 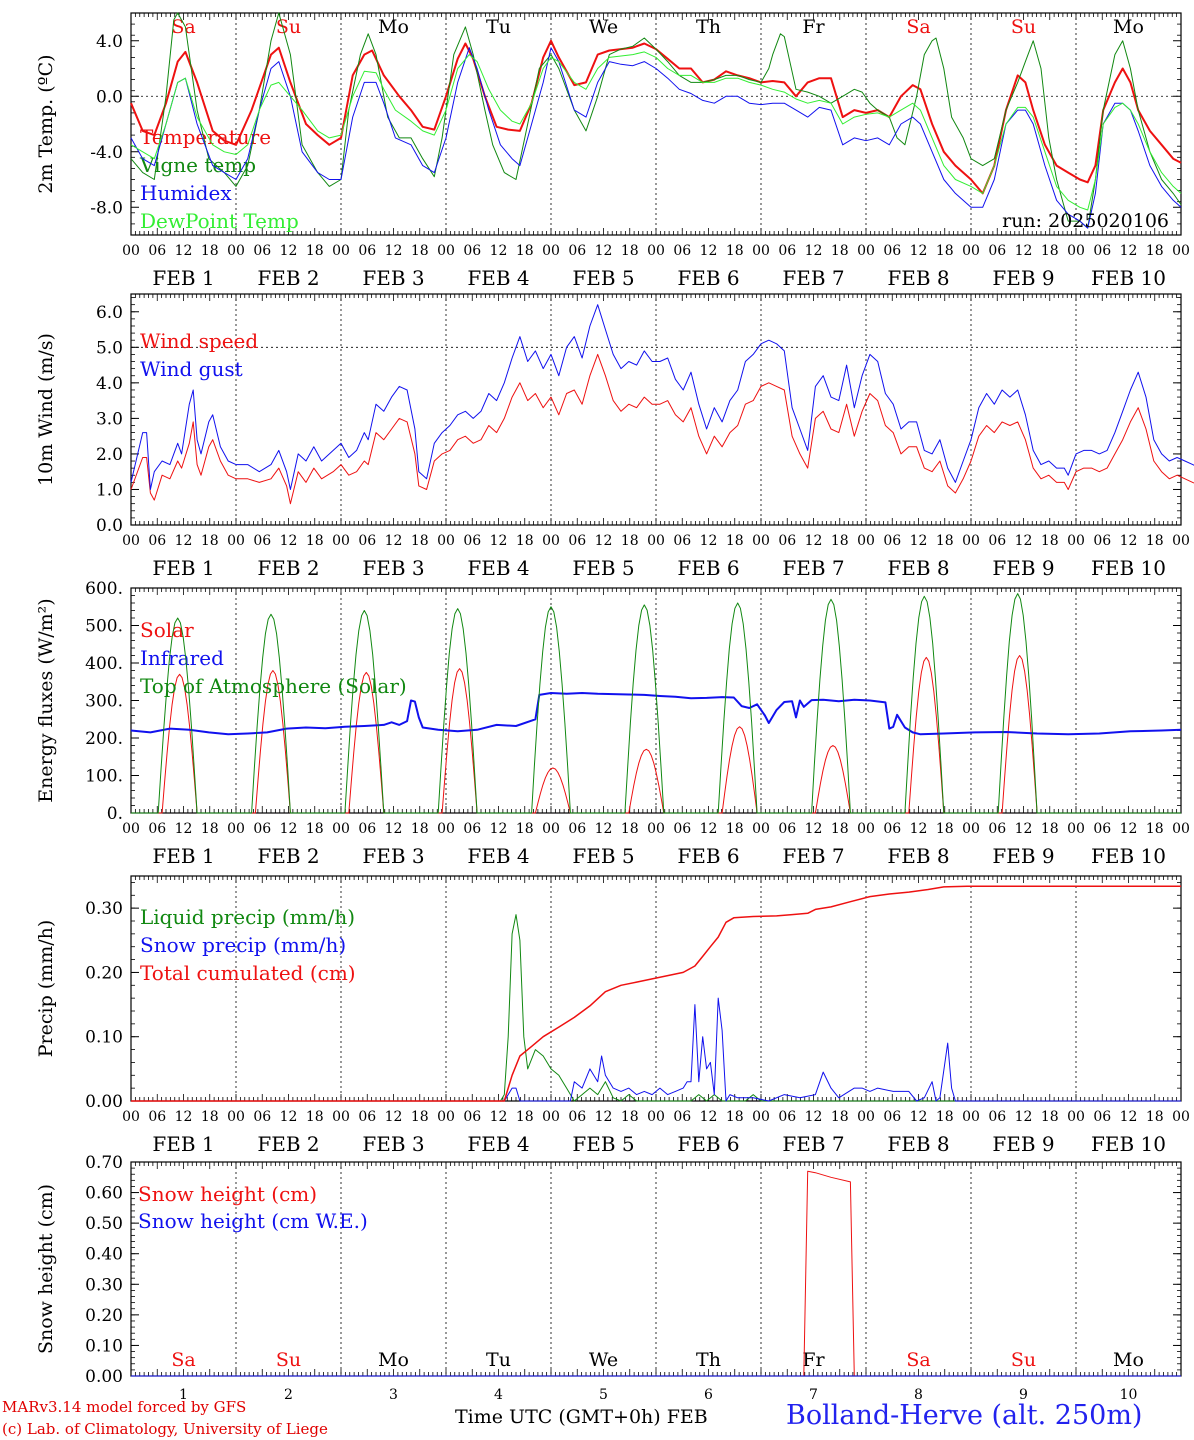 I want to click on y-tick-label: 6.0, so click(x=109, y=313).